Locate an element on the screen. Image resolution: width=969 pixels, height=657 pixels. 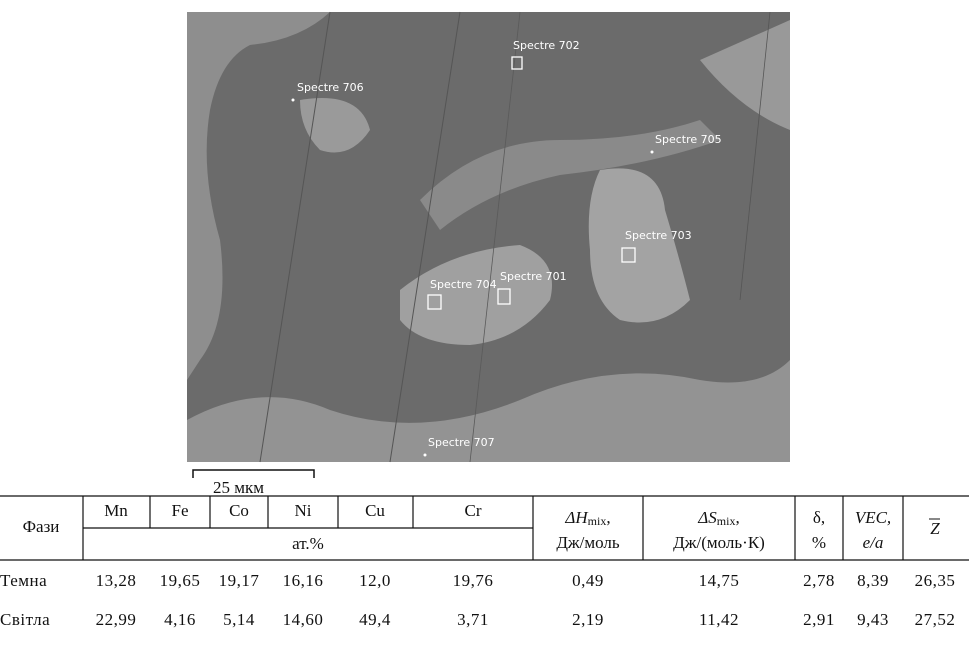
header-cell: e/a is located at coordinates (873, 542).